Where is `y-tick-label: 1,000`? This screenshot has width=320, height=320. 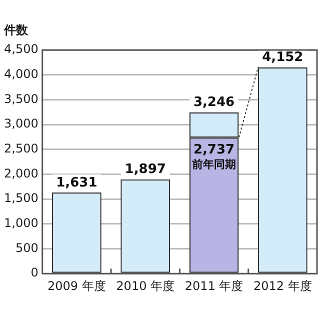 y-tick-label: 1,000 is located at coordinates (21, 223).